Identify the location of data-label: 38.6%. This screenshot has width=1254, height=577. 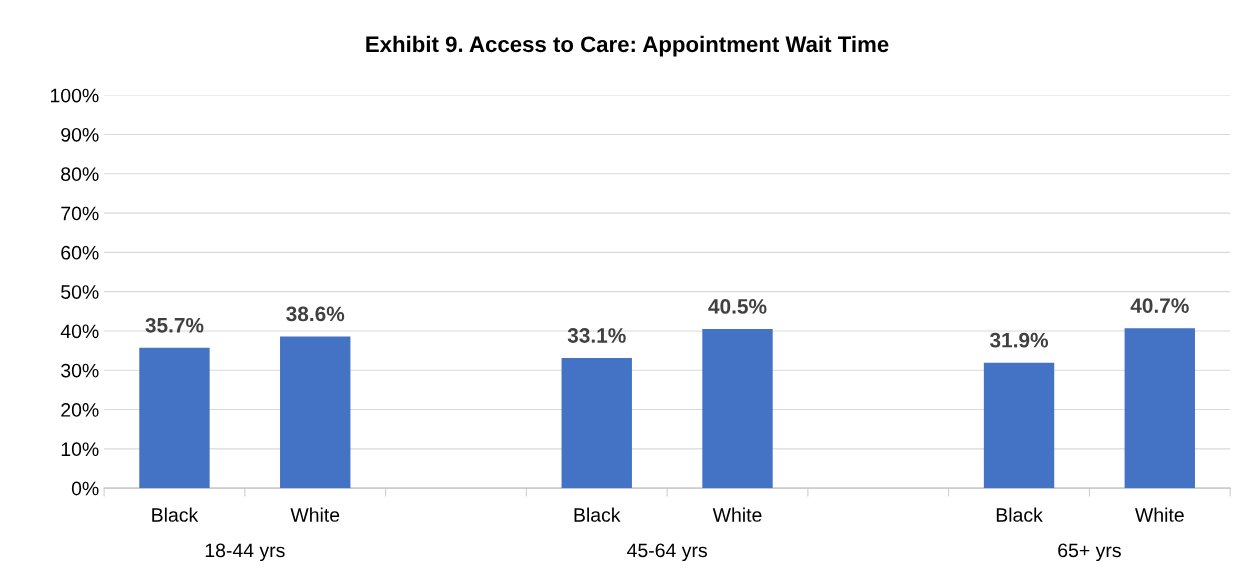
(315, 314).